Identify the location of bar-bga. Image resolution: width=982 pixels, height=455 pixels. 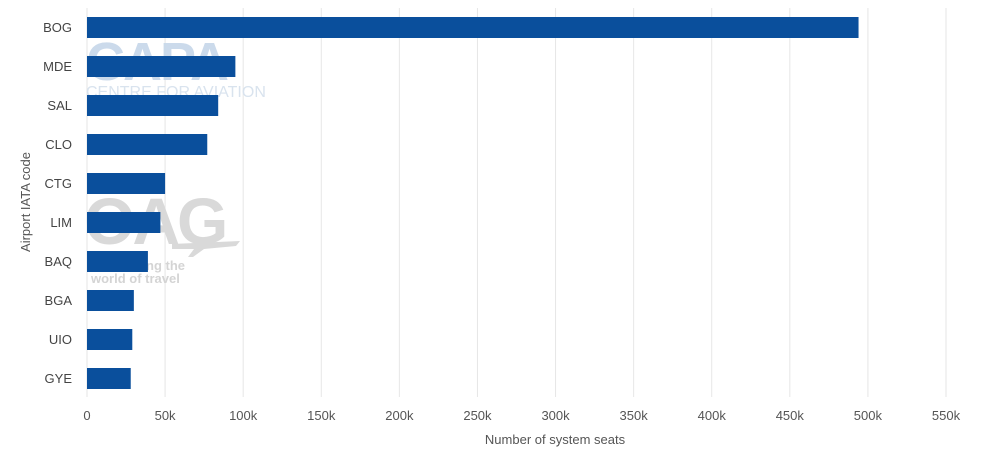
(110, 300).